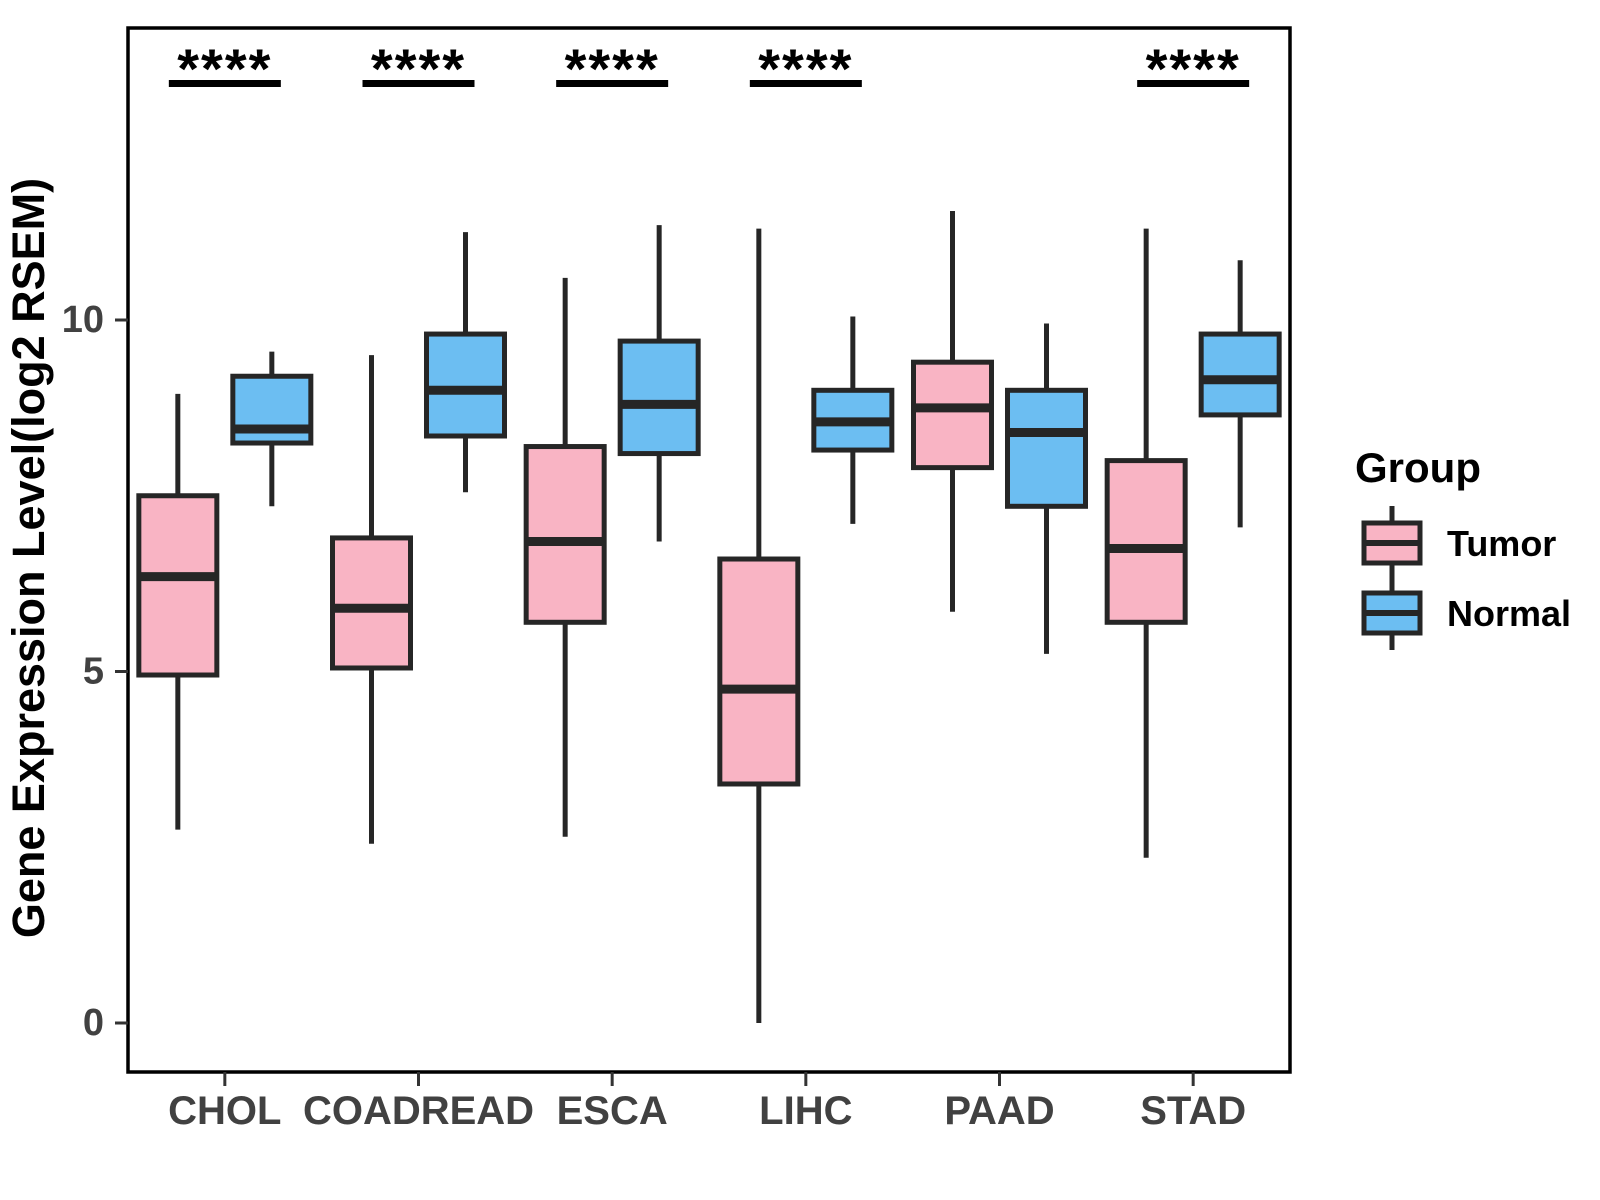 Image resolution: width=1600 pixels, height=1200 pixels. What do you see at coordinates (805, 1111) in the screenshot?
I see `x-tick-label: LIHC` at bounding box center [805, 1111].